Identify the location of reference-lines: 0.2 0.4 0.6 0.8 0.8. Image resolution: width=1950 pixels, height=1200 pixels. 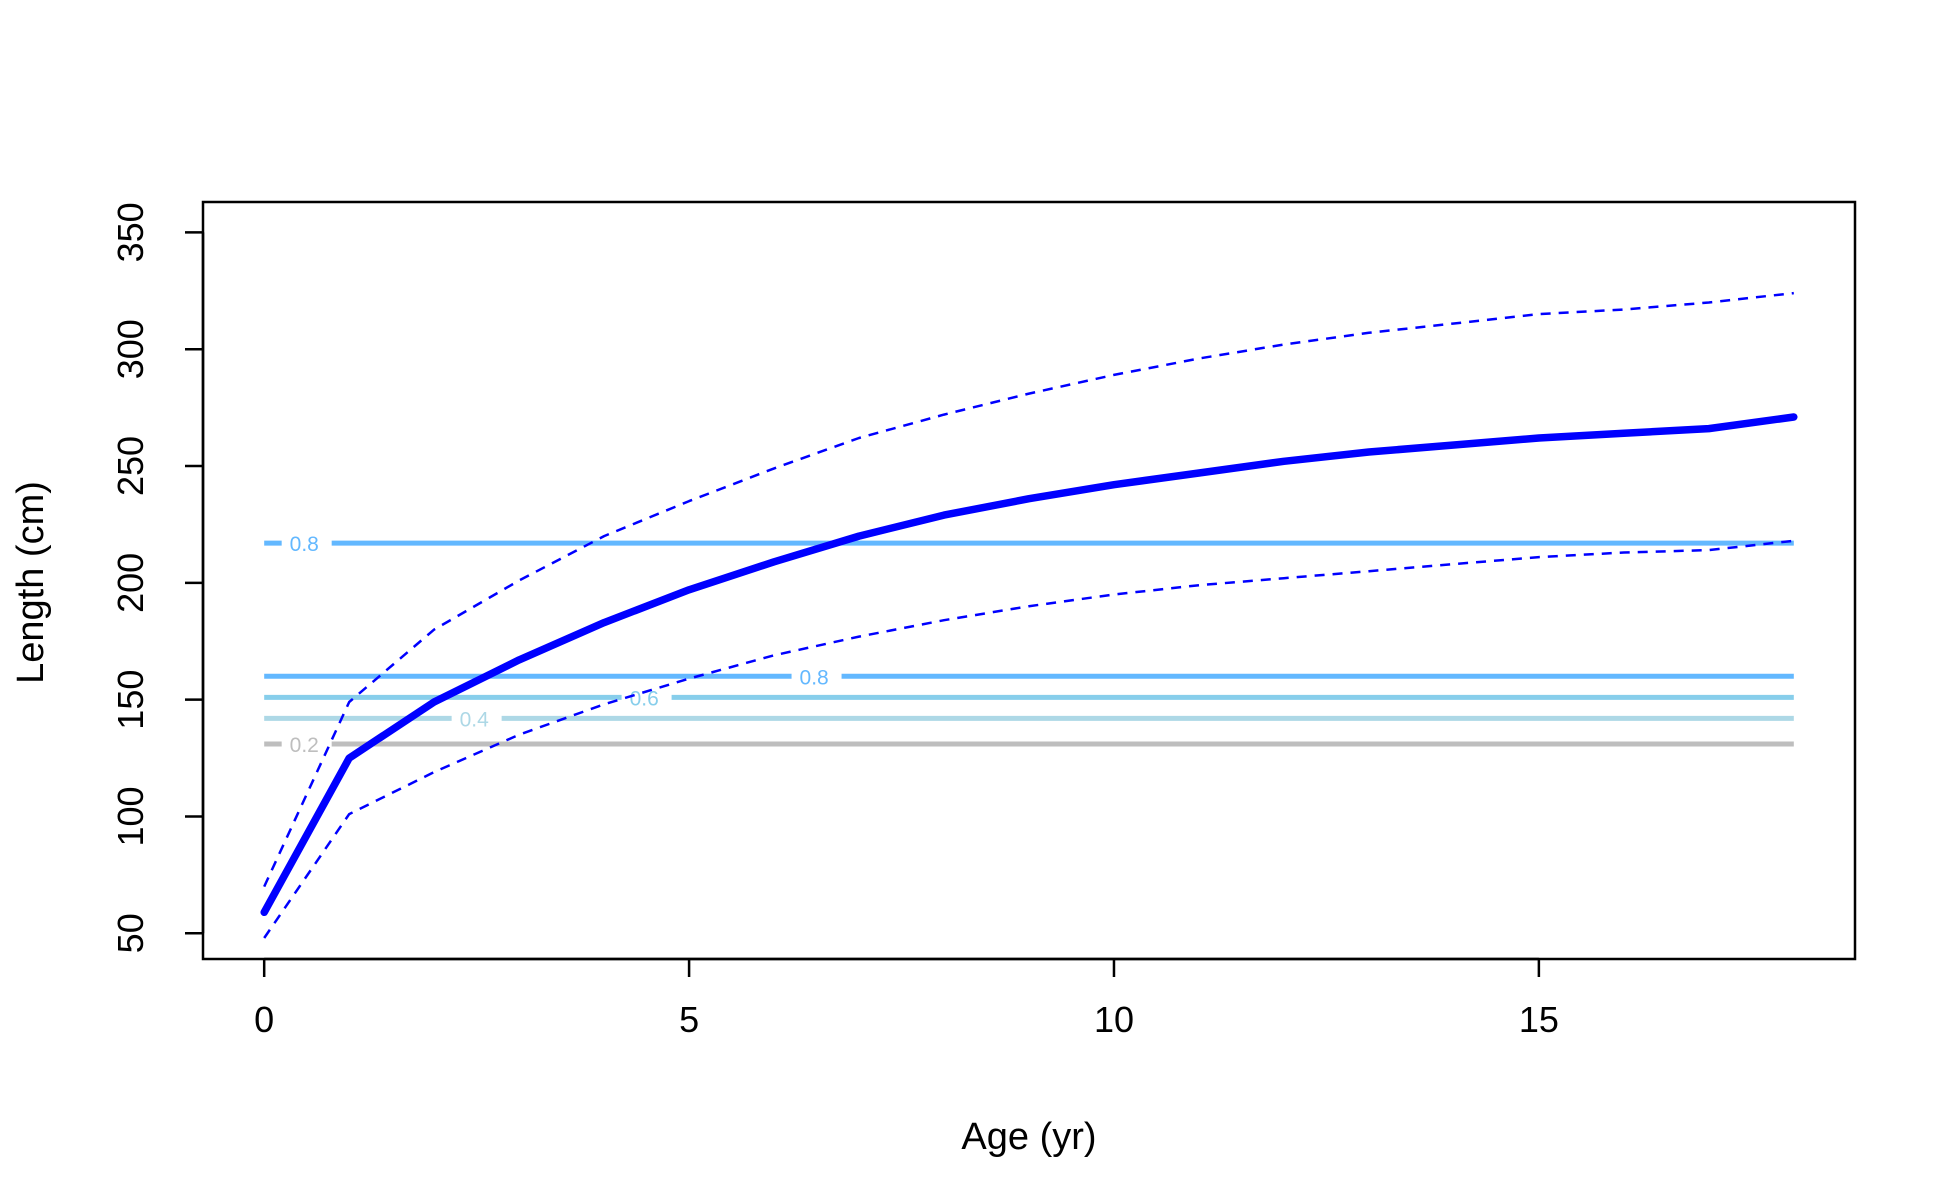
(1029, 645).